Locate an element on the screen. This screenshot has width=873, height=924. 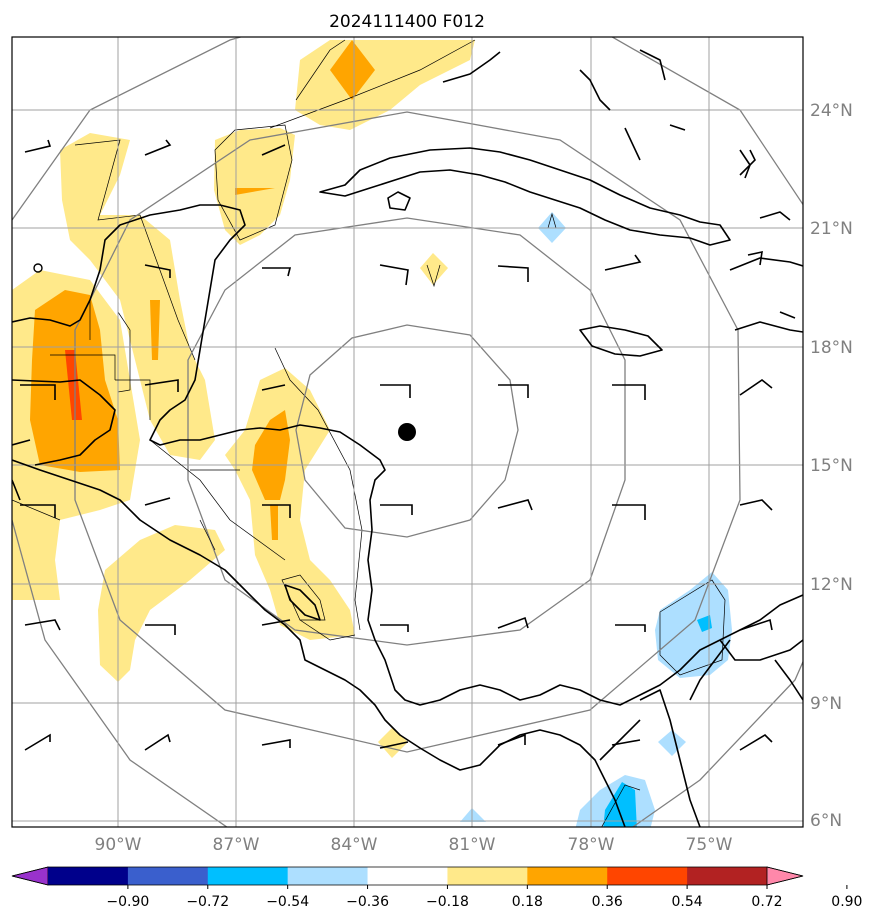
colorbar-tick-label: 0.54 is located at coordinates (687, 902).